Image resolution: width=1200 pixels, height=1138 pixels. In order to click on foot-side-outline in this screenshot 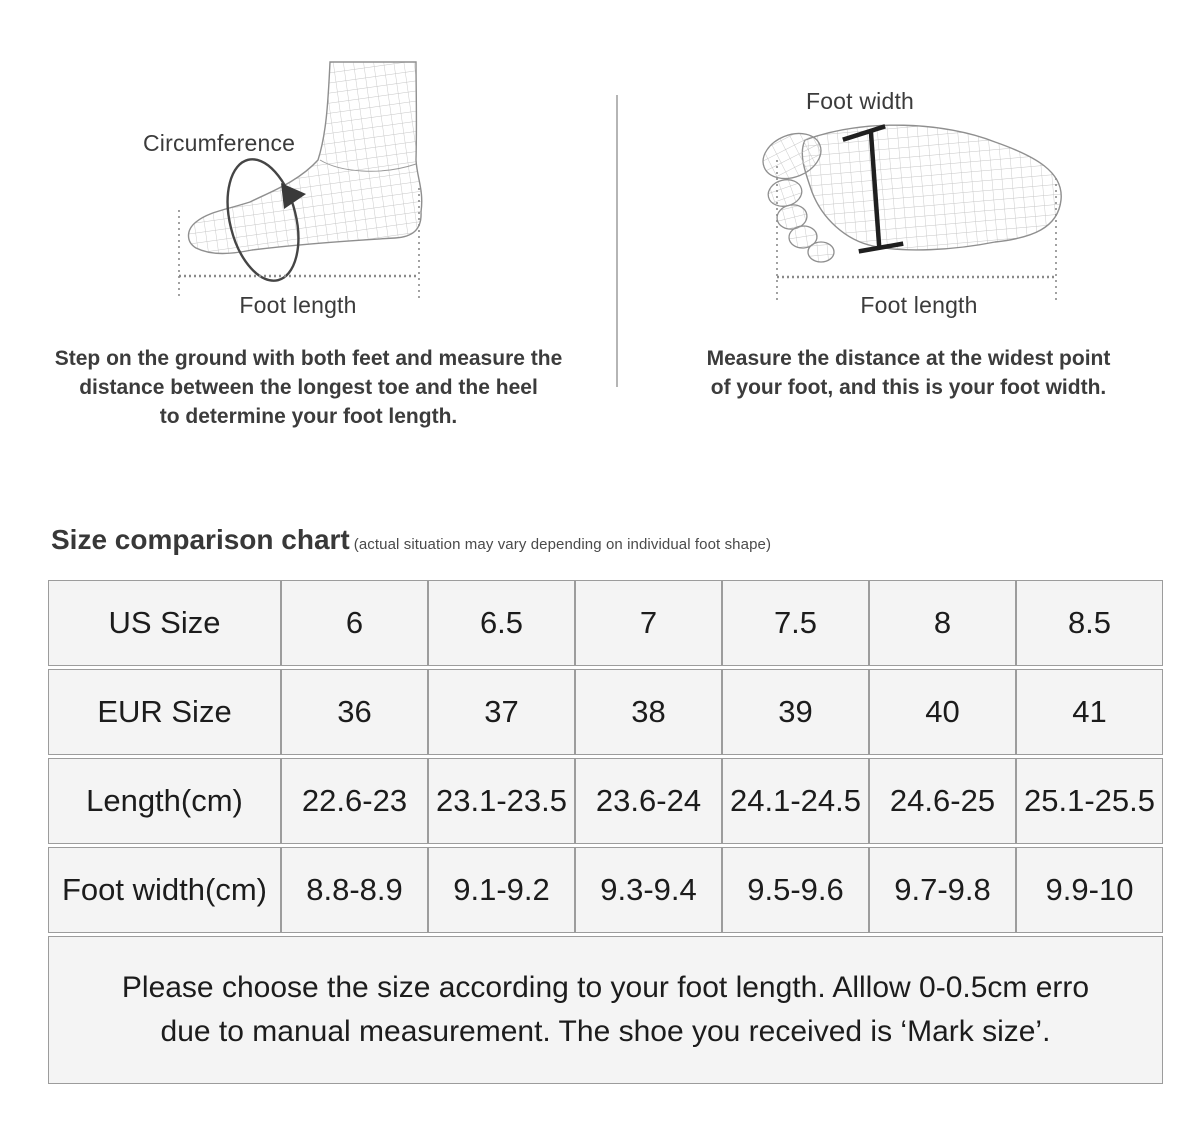, I will do `click(305, 158)`.